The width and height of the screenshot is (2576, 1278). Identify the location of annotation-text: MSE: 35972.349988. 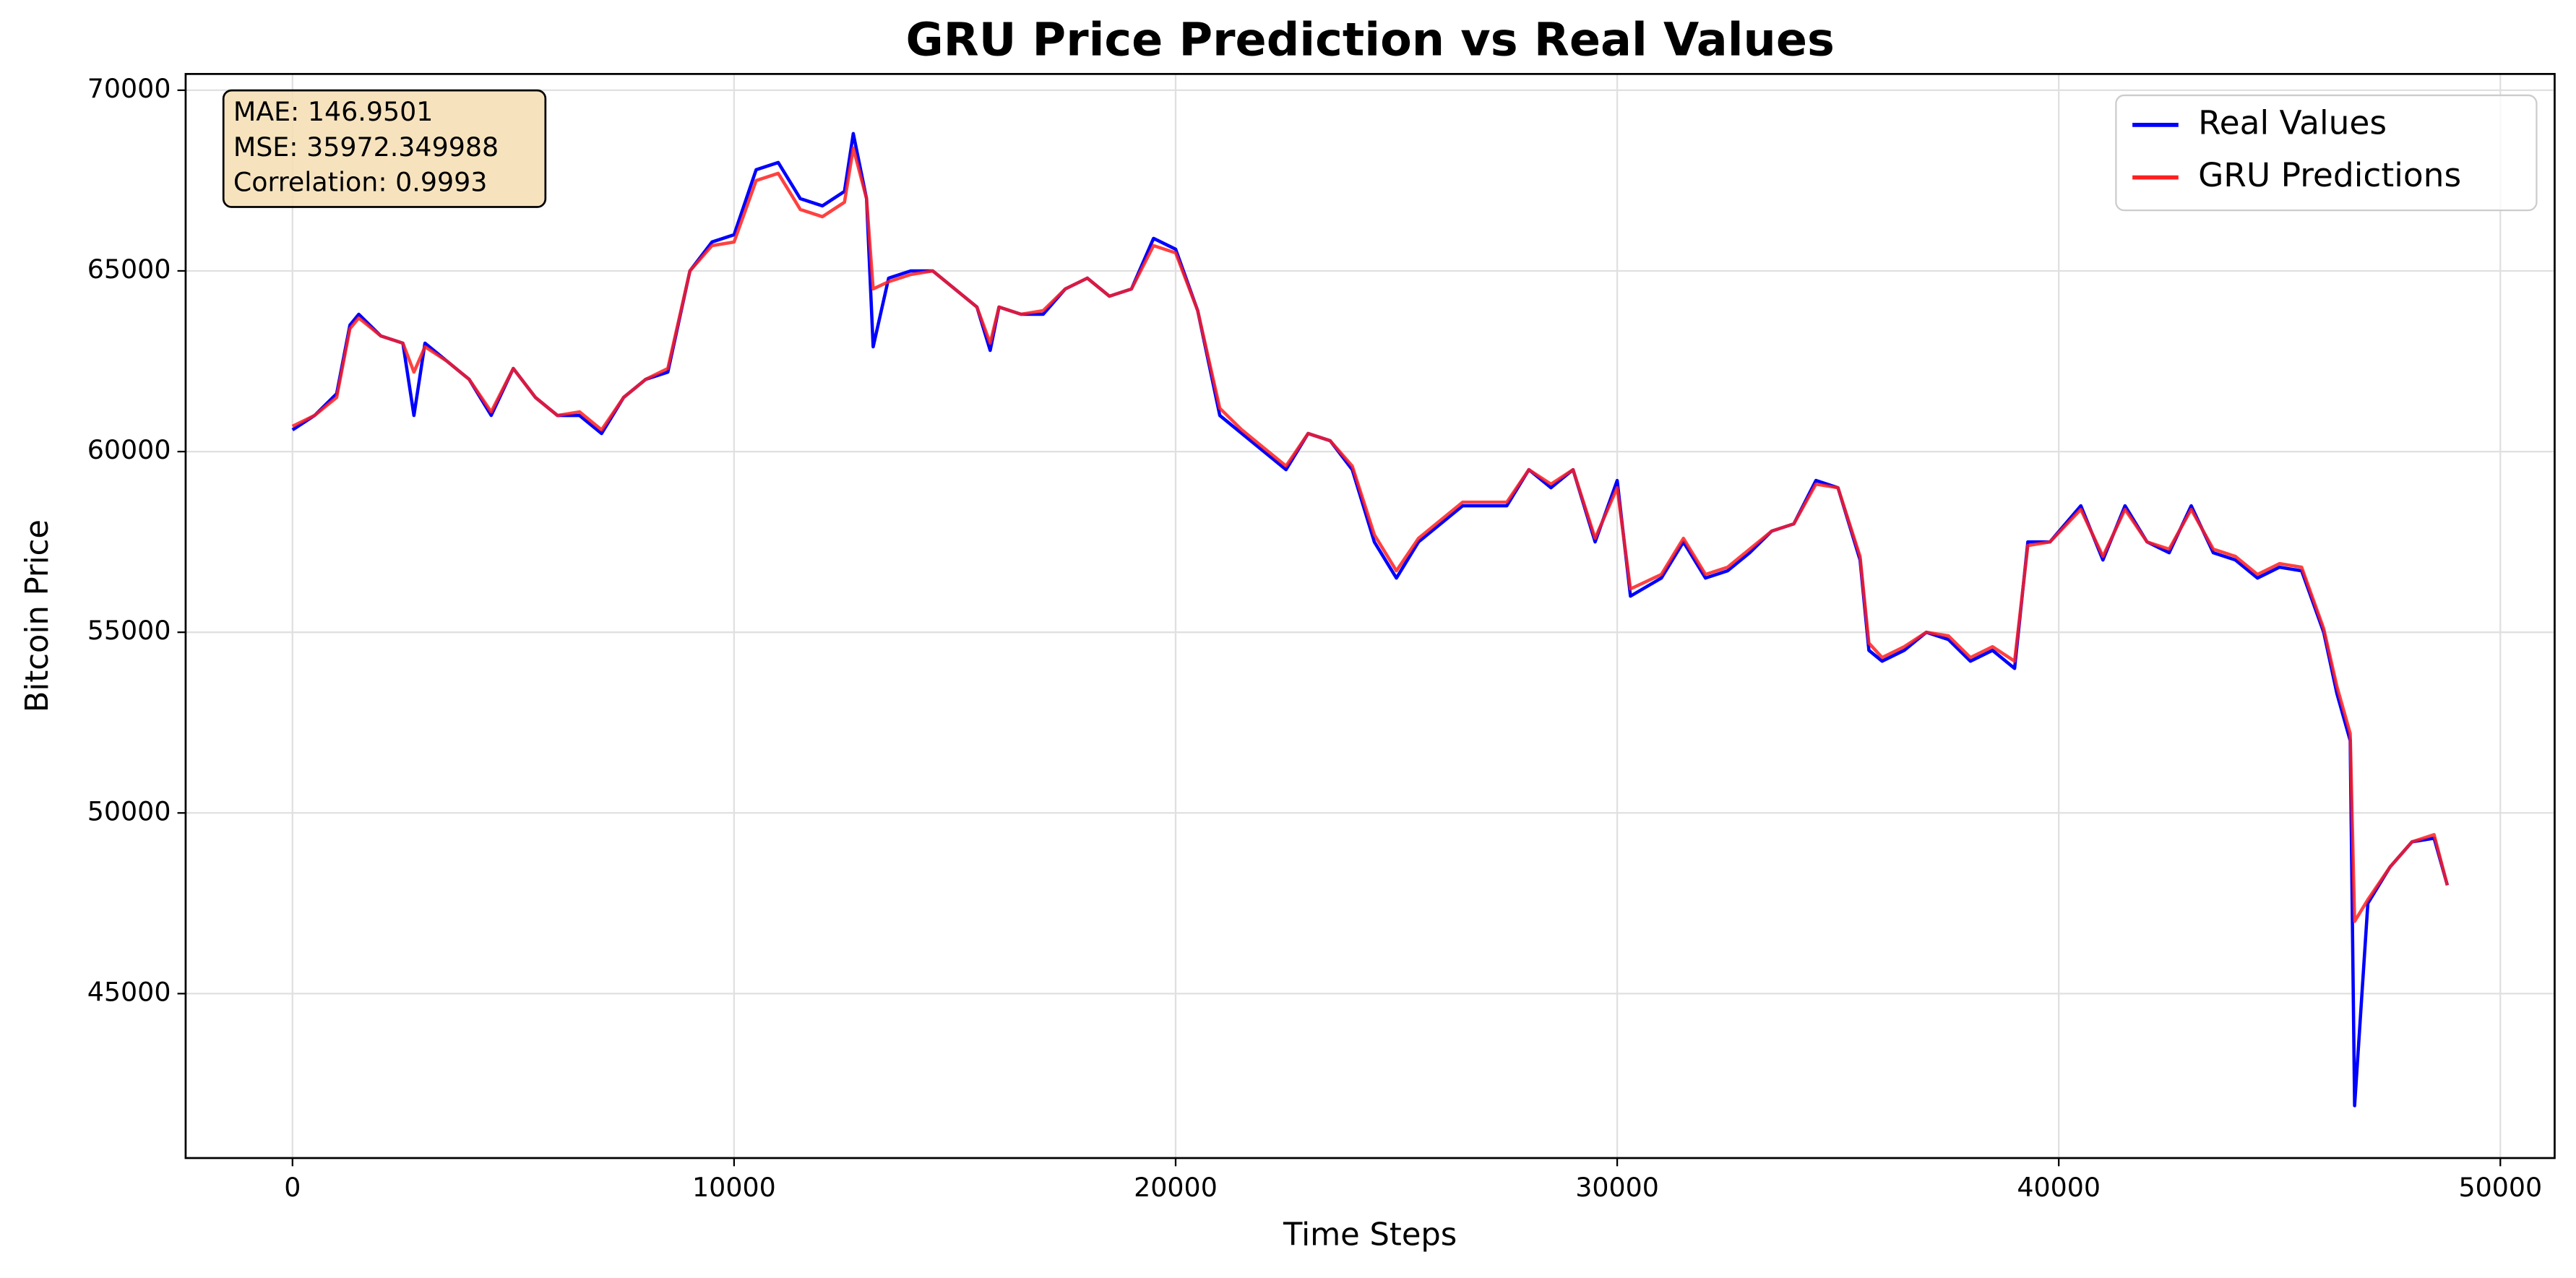
(366, 147).